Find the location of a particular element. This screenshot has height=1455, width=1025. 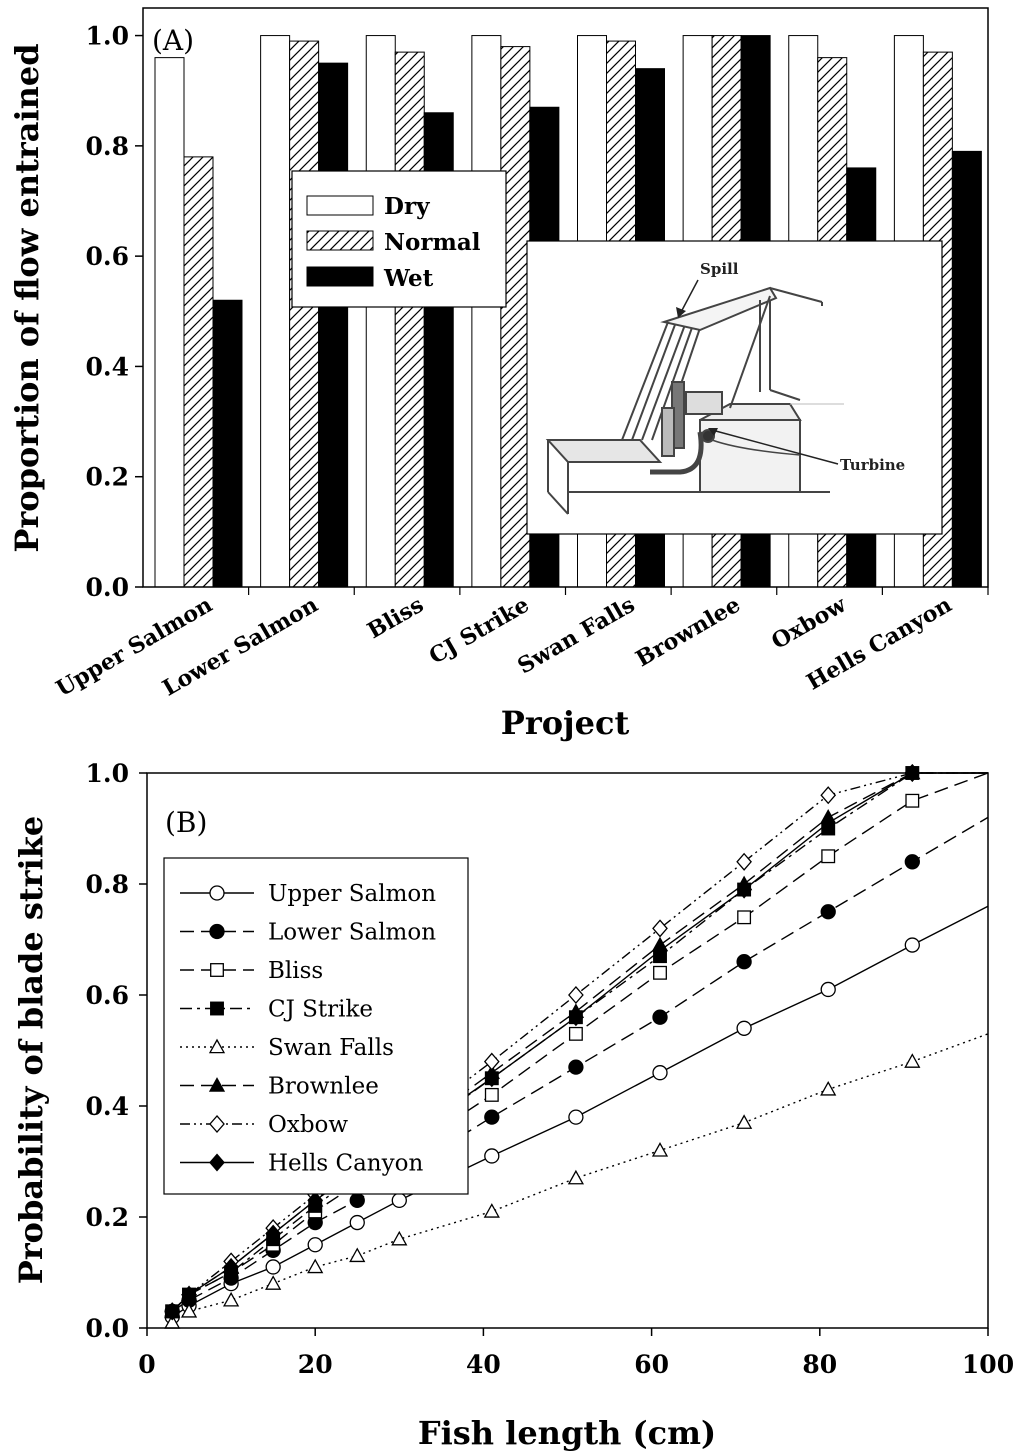

bar-lower-salmon-dry is located at coordinates (275, 311).